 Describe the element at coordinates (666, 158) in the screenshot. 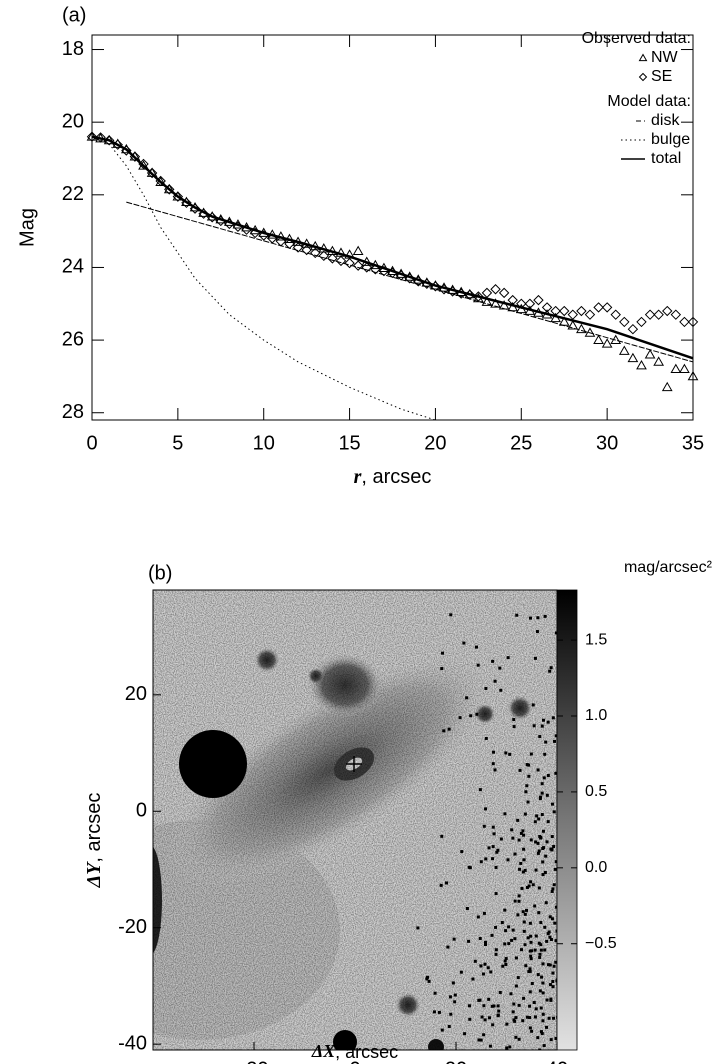

I see `legend-label: total` at that location.